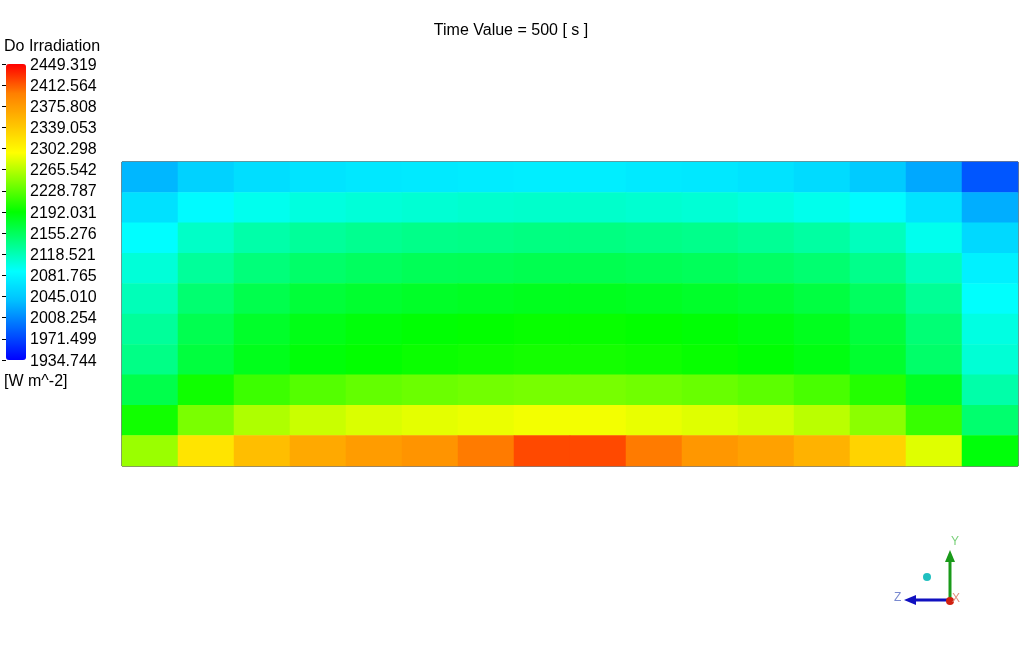  I want to click on color-bar-label: 1934.744, so click(63, 360).